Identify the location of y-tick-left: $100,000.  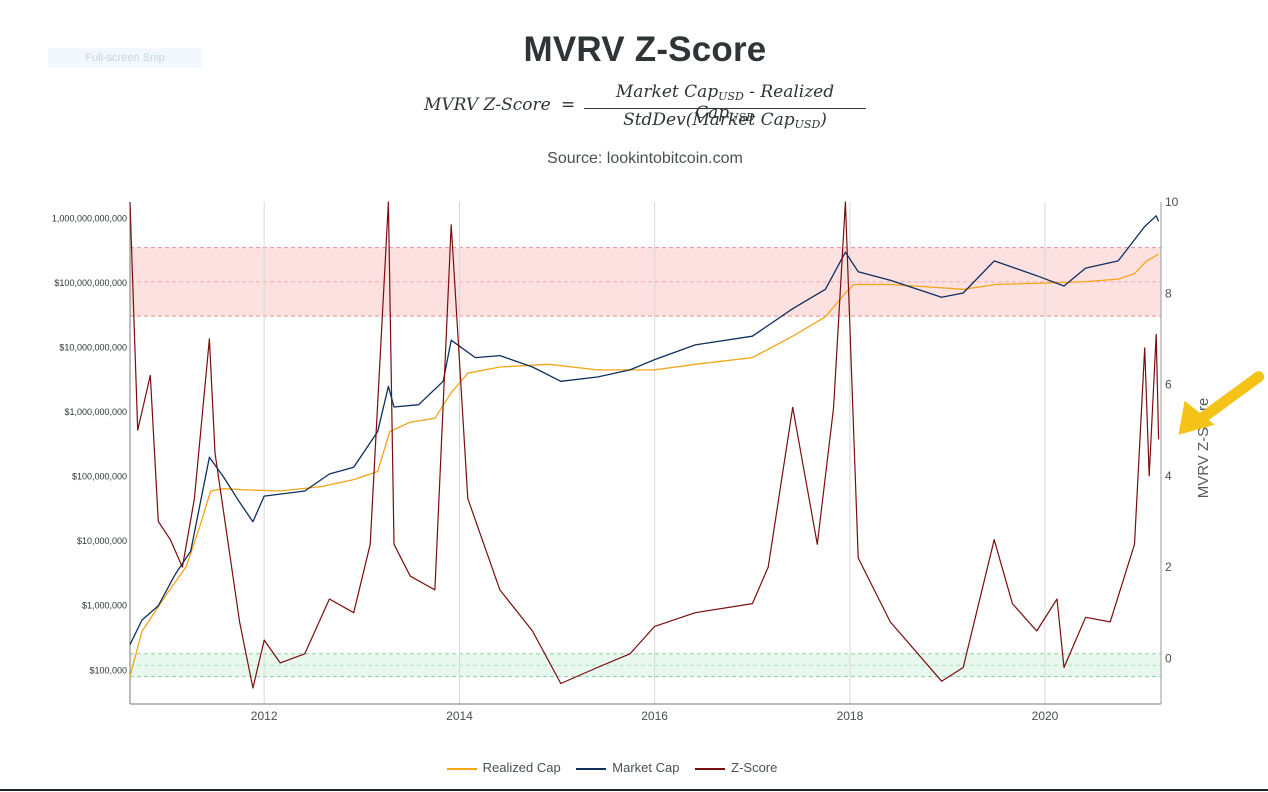
(108, 670).